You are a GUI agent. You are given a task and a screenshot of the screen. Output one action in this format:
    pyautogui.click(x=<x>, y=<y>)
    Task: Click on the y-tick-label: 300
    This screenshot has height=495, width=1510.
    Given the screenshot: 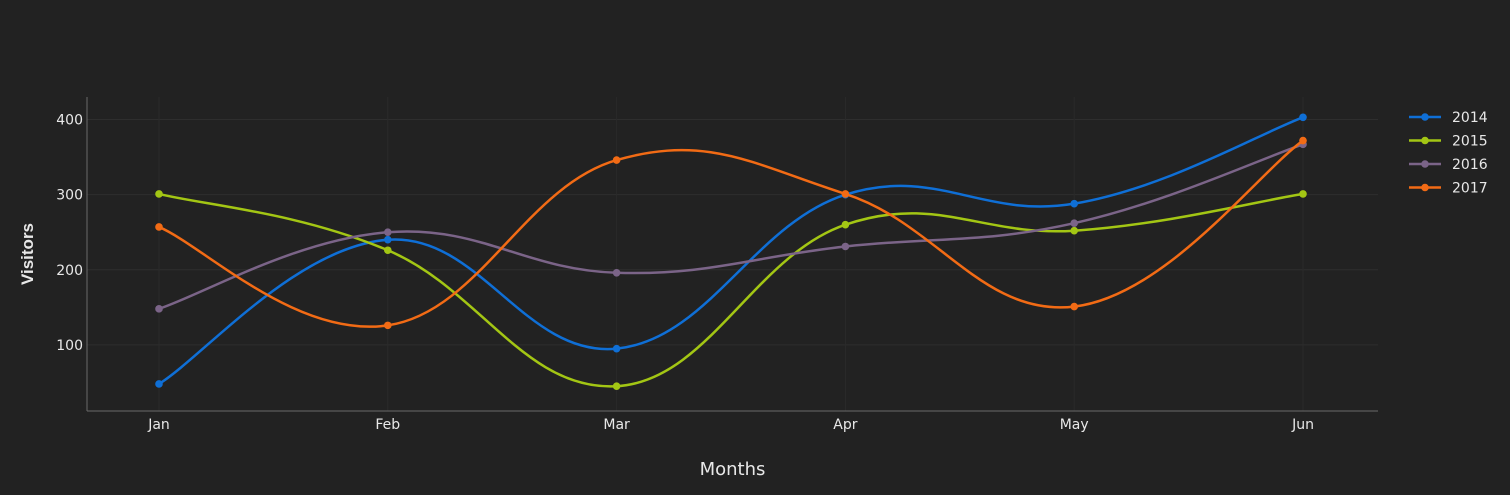 What is the action you would take?
    pyautogui.click(x=69, y=196)
    